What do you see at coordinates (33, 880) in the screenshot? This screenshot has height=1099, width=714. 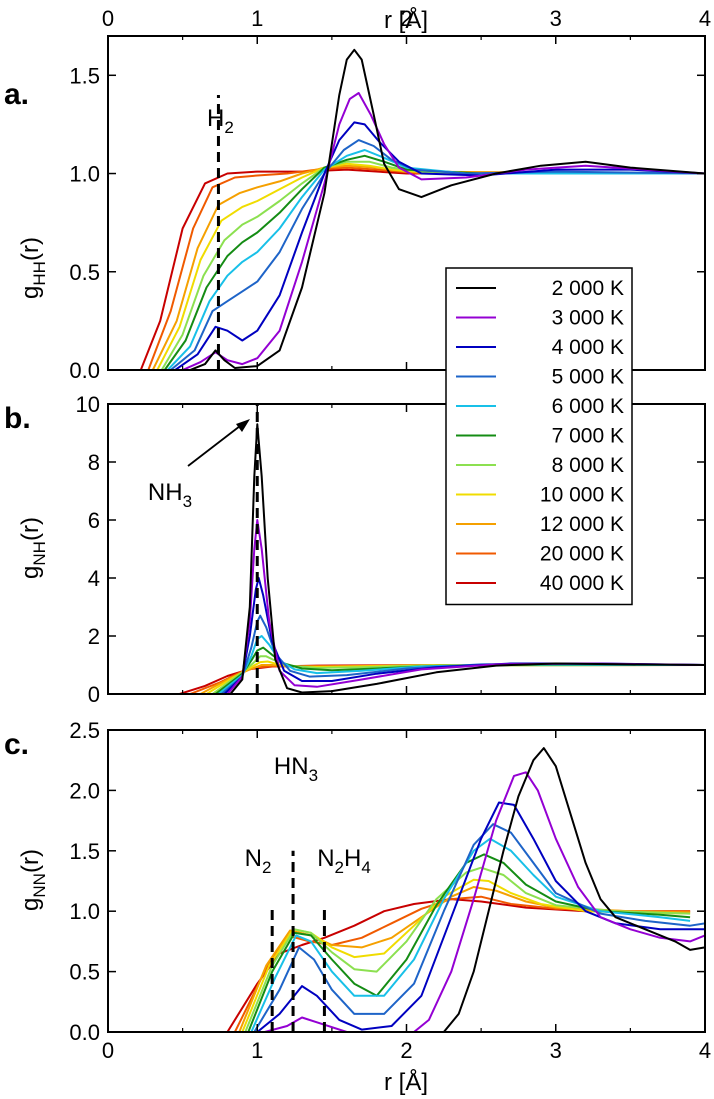 I see `y-axis-label-nn: gNN(r)` at bounding box center [33, 880].